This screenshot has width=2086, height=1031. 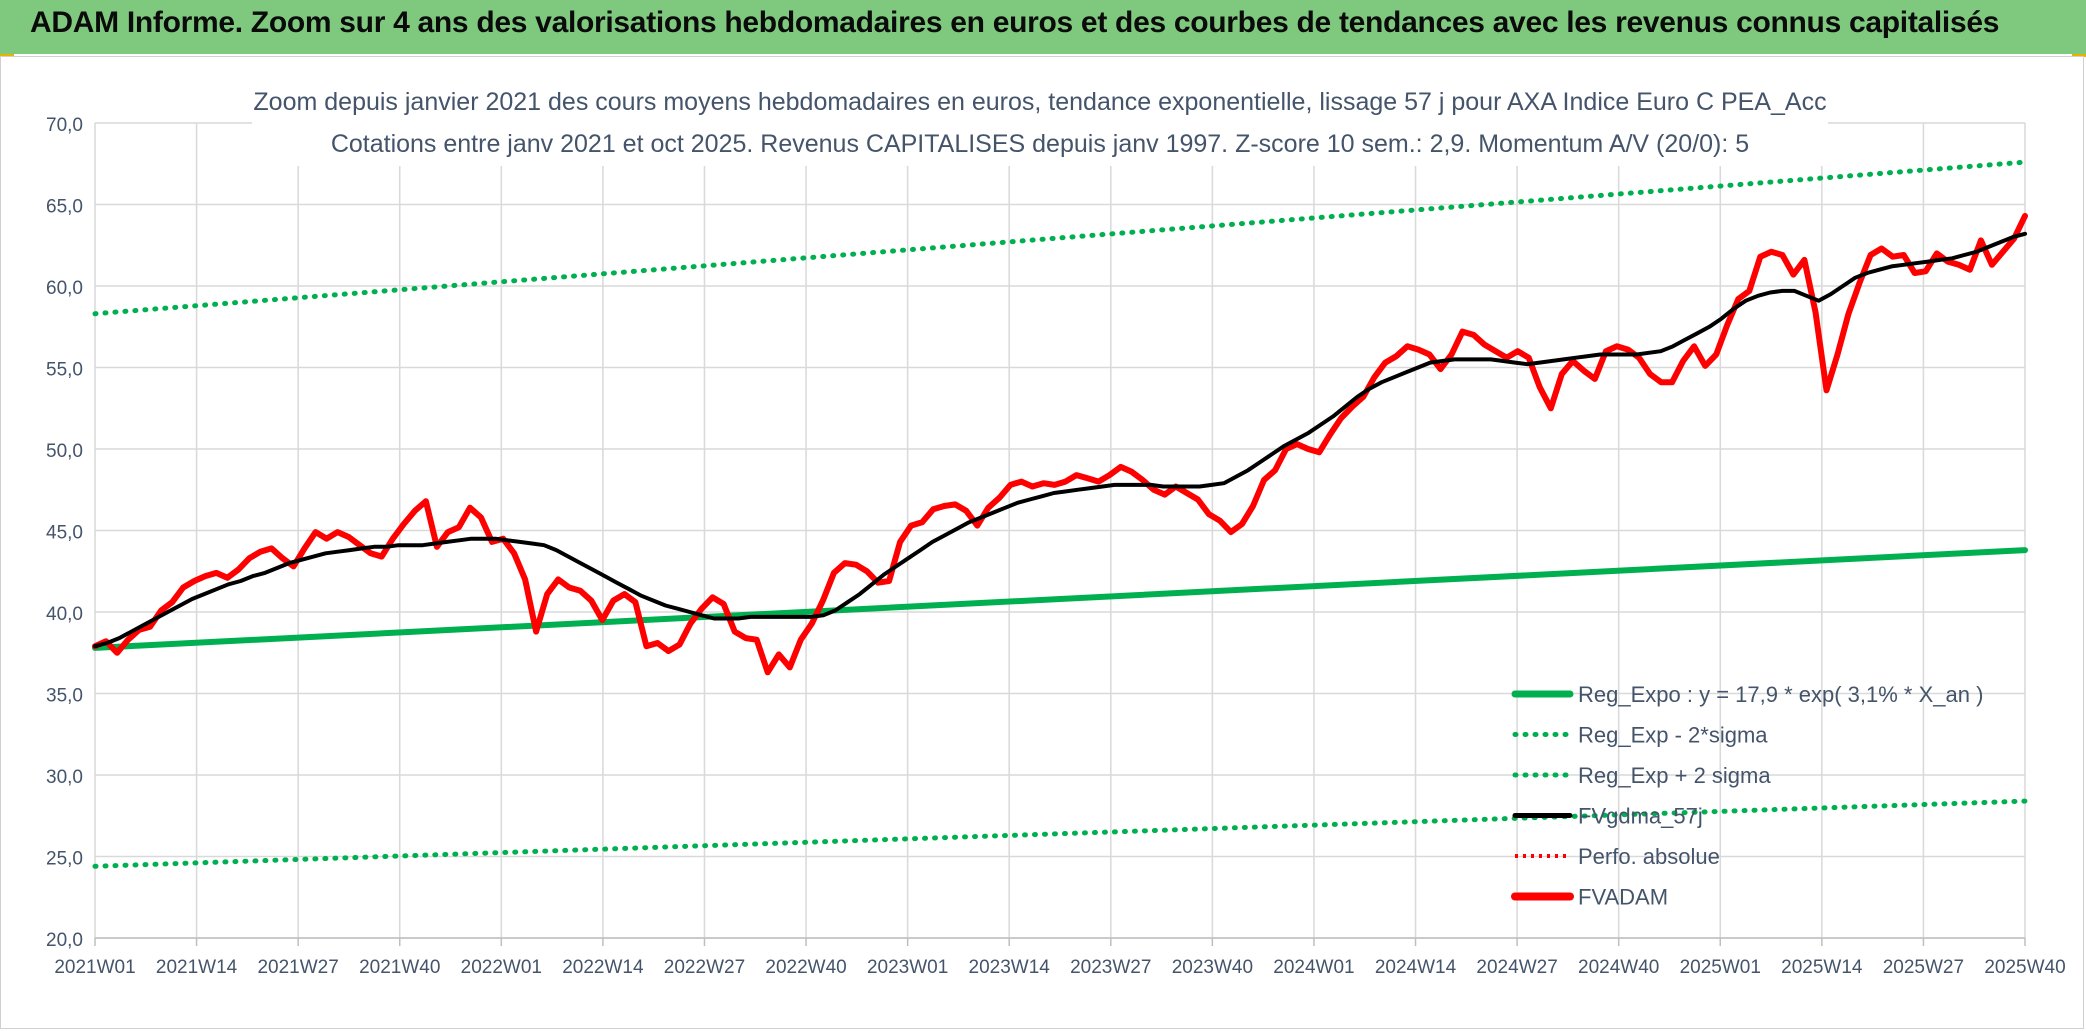 What do you see at coordinates (603, 967) in the screenshot?
I see `x-tick-label: 2022W14` at bounding box center [603, 967].